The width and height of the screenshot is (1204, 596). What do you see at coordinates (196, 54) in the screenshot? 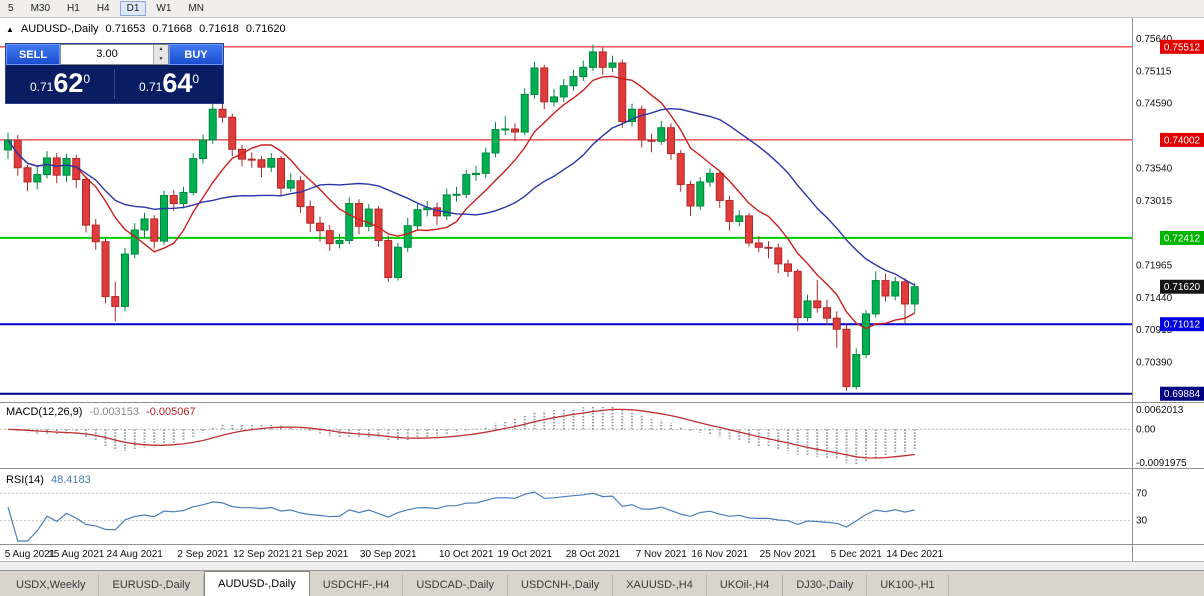
I see `buy-button: BUY` at bounding box center [196, 54].